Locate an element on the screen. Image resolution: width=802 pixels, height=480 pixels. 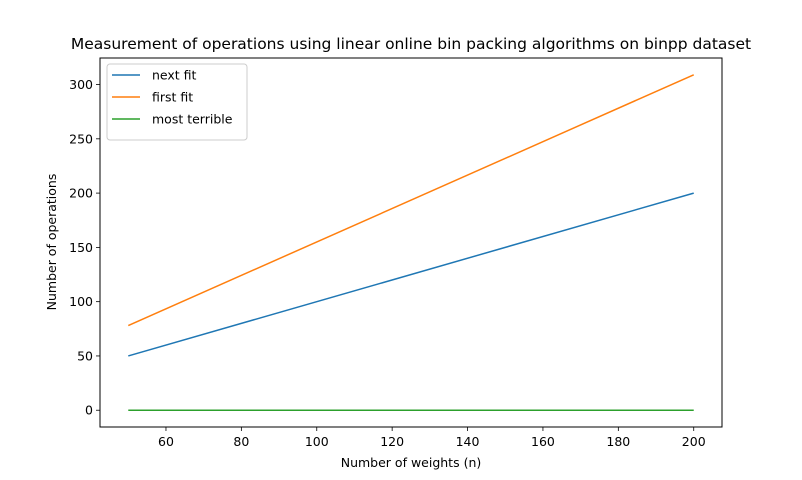
x-tick-label: 80 is located at coordinates (241, 441).